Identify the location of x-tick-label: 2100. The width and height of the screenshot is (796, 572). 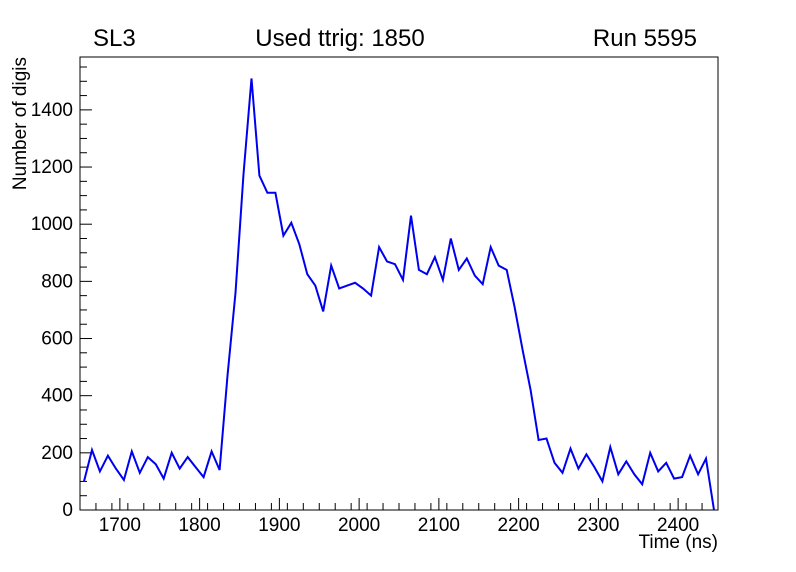
(439, 525).